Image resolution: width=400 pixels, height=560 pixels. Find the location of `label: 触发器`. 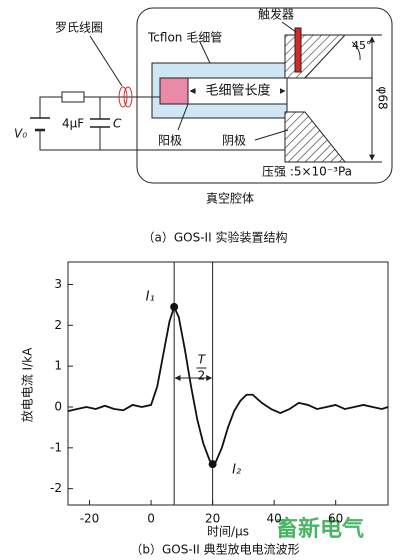

label: 触发器 is located at coordinates (276, 14).